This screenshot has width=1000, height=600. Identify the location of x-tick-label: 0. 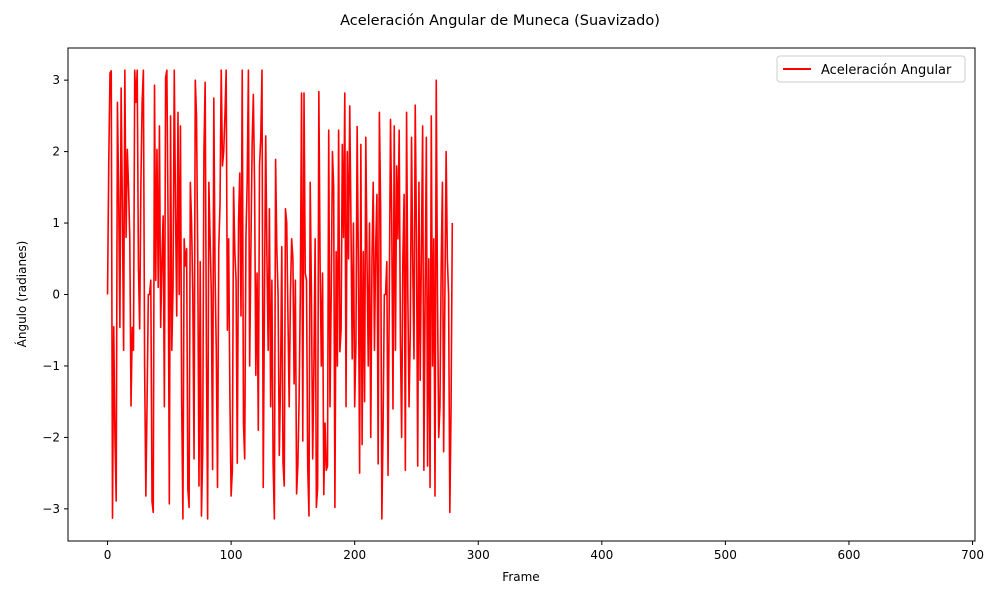
(108, 555).